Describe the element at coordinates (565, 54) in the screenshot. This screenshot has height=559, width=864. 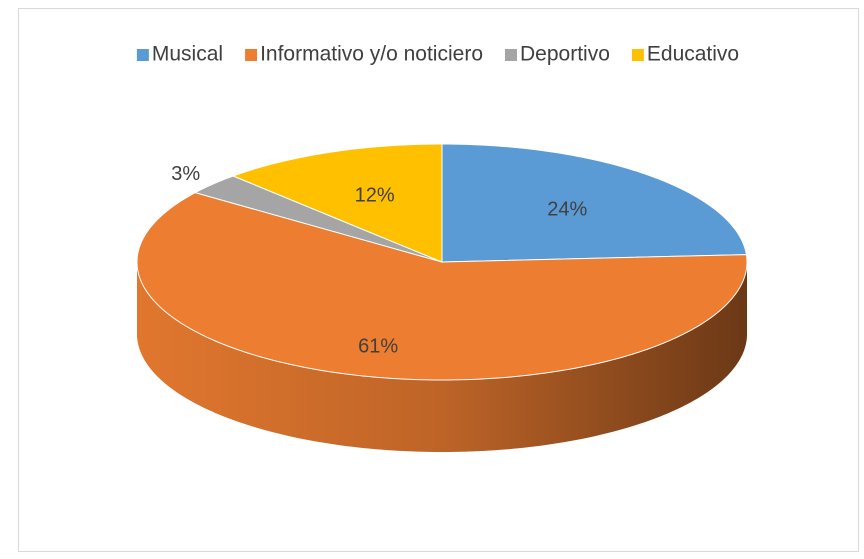
I see `legend-text: Deportivo` at that location.